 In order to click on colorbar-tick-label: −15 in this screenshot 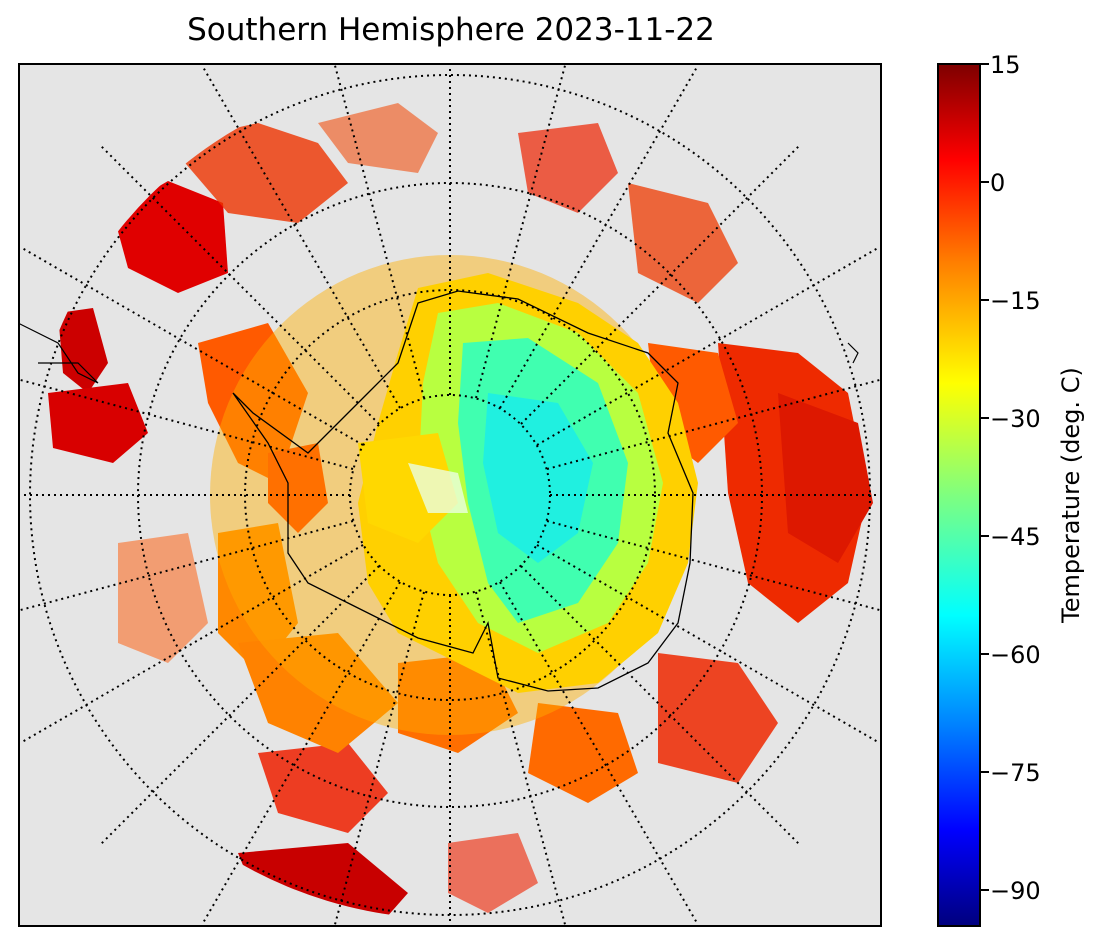, I will do `click(1015, 301)`.